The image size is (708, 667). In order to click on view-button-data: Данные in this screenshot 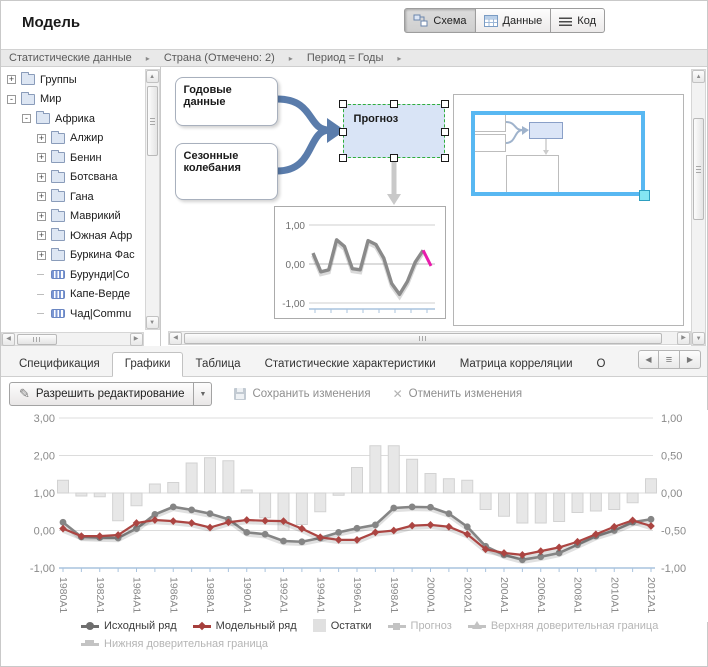, I will do `click(513, 20)`.